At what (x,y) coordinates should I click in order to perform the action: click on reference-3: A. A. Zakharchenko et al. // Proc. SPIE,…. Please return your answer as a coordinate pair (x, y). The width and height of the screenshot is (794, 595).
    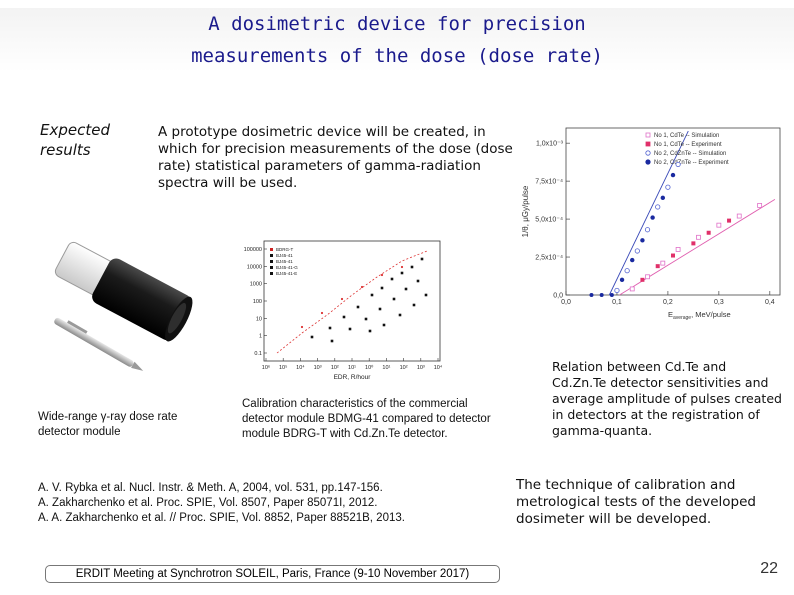
    Looking at the image, I should click on (221, 518).